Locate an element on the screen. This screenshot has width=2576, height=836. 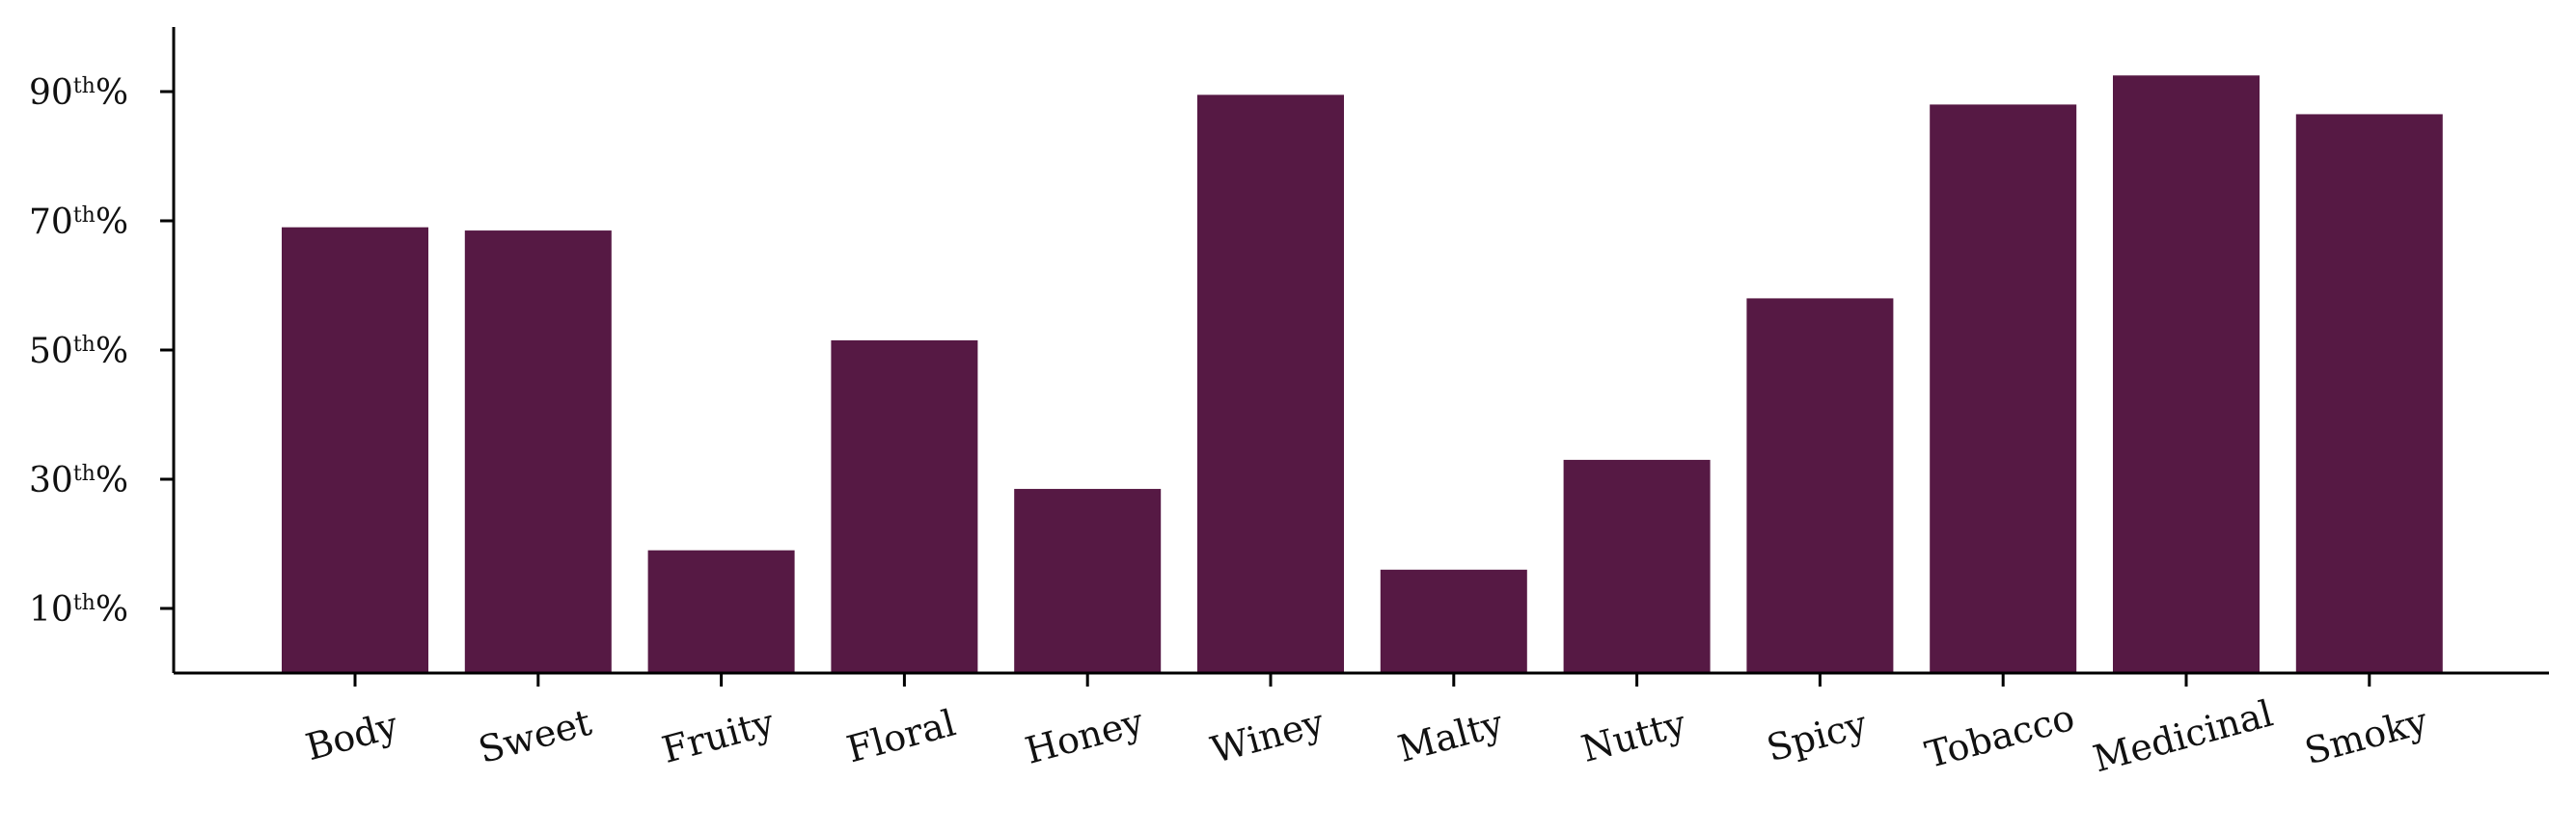
y-axis: 10th% 30th% 50th% 70th% 90th% is located at coordinates (101, 351).